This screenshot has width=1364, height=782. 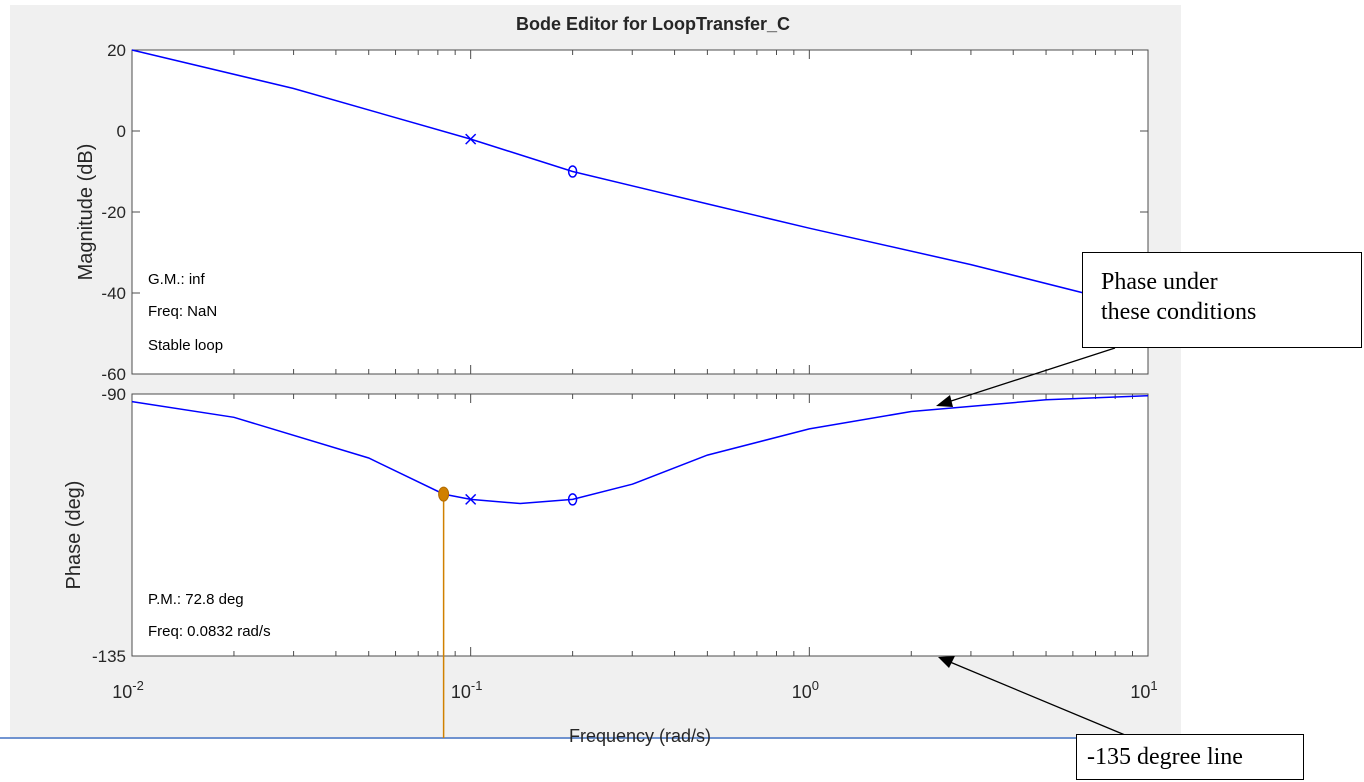 I want to click on callout-line-1: Phase under, so click(x=1159, y=282).